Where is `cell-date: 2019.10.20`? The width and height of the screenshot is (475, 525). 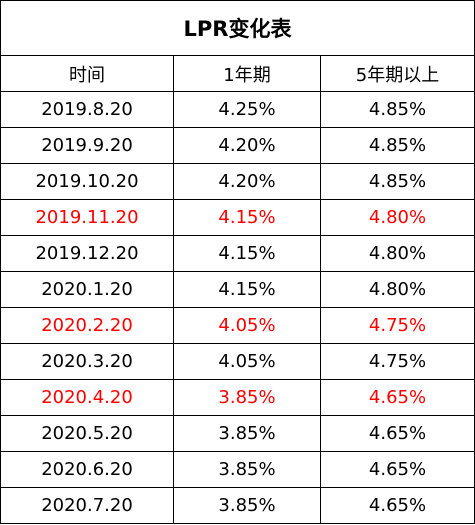
cell-date: 2019.10.20 is located at coordinates (87, 181).